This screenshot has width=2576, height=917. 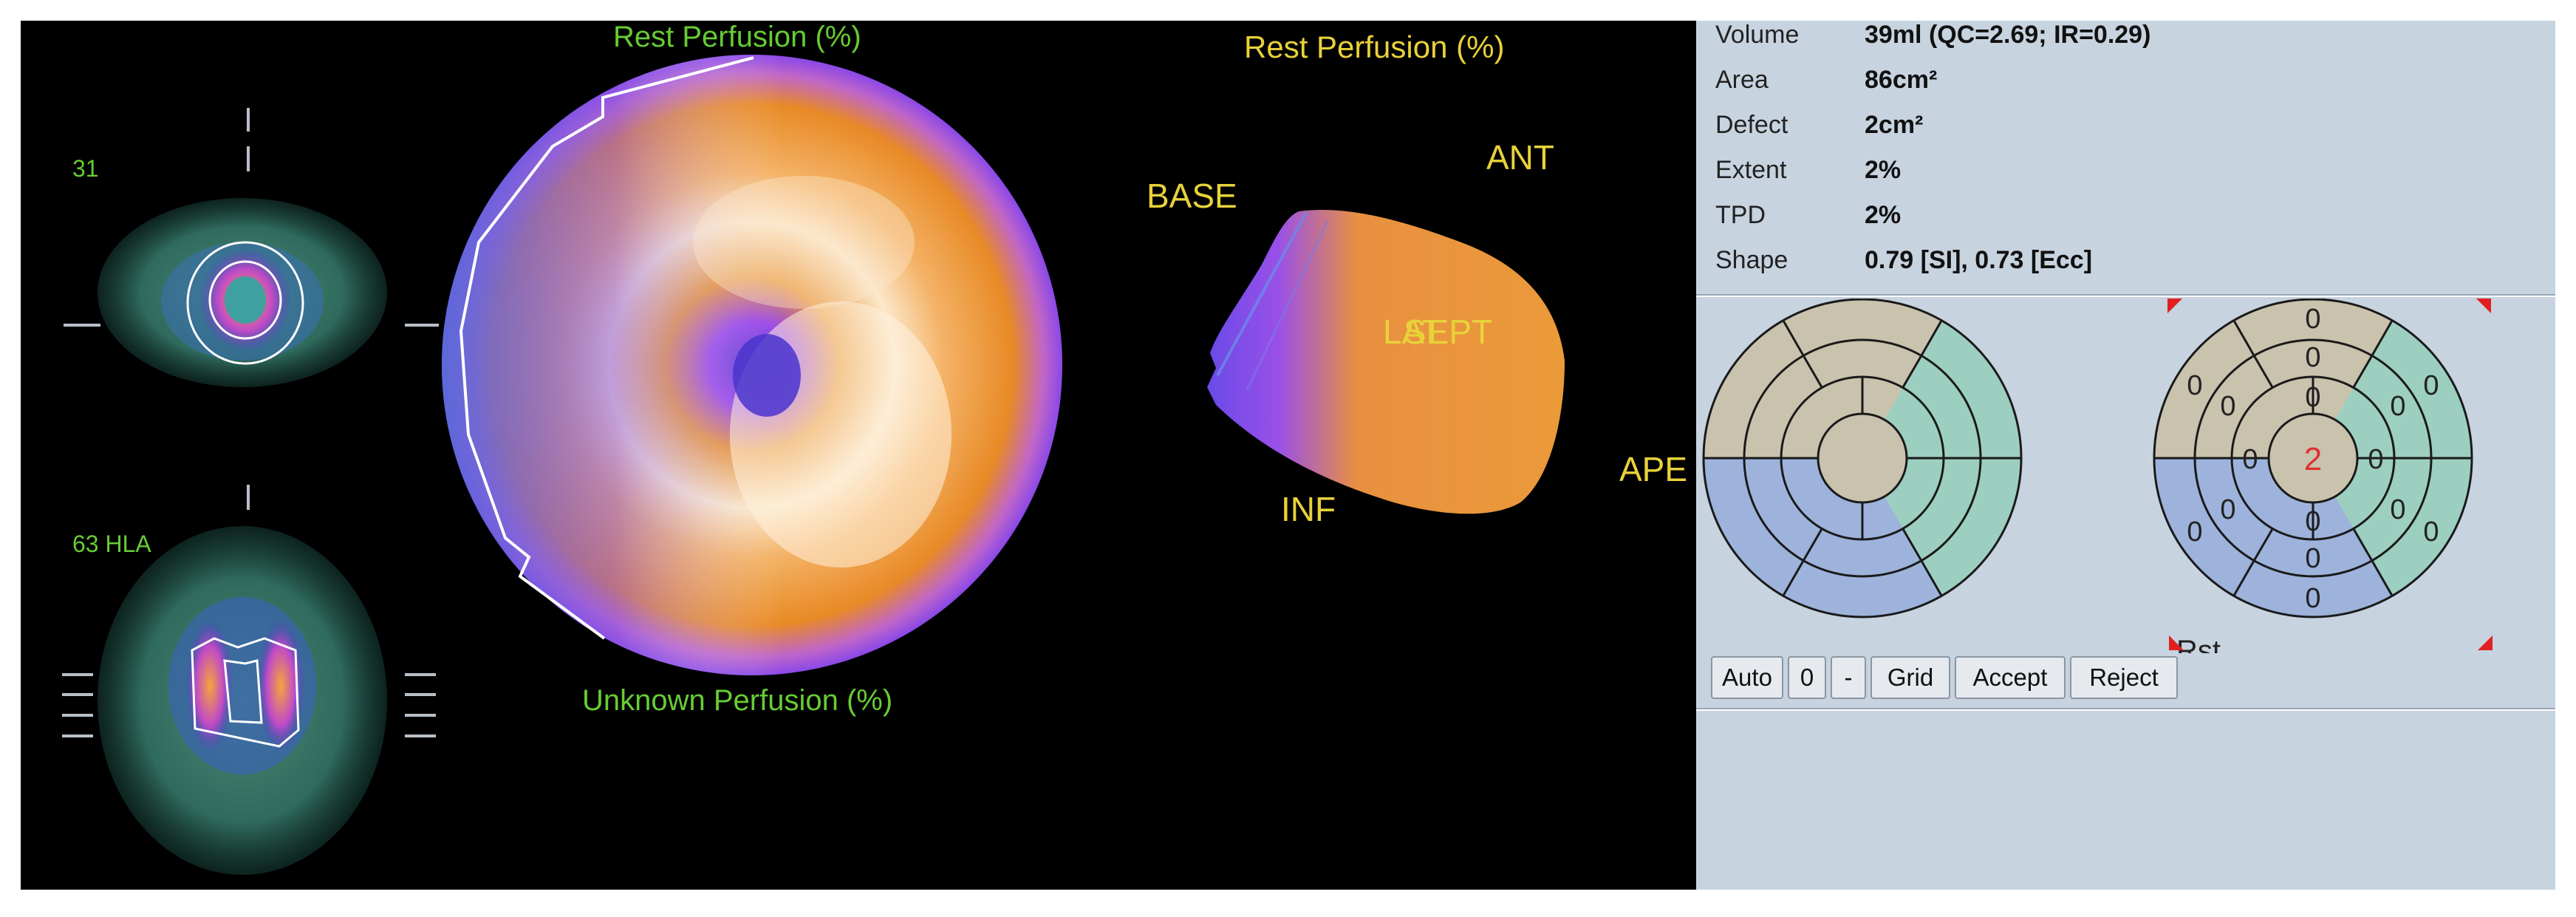 What do you see at coordinates (2431, 532) in the screenshot?
I see `score-basal-inferolateral: 0` at bounding box center [2431, 532].